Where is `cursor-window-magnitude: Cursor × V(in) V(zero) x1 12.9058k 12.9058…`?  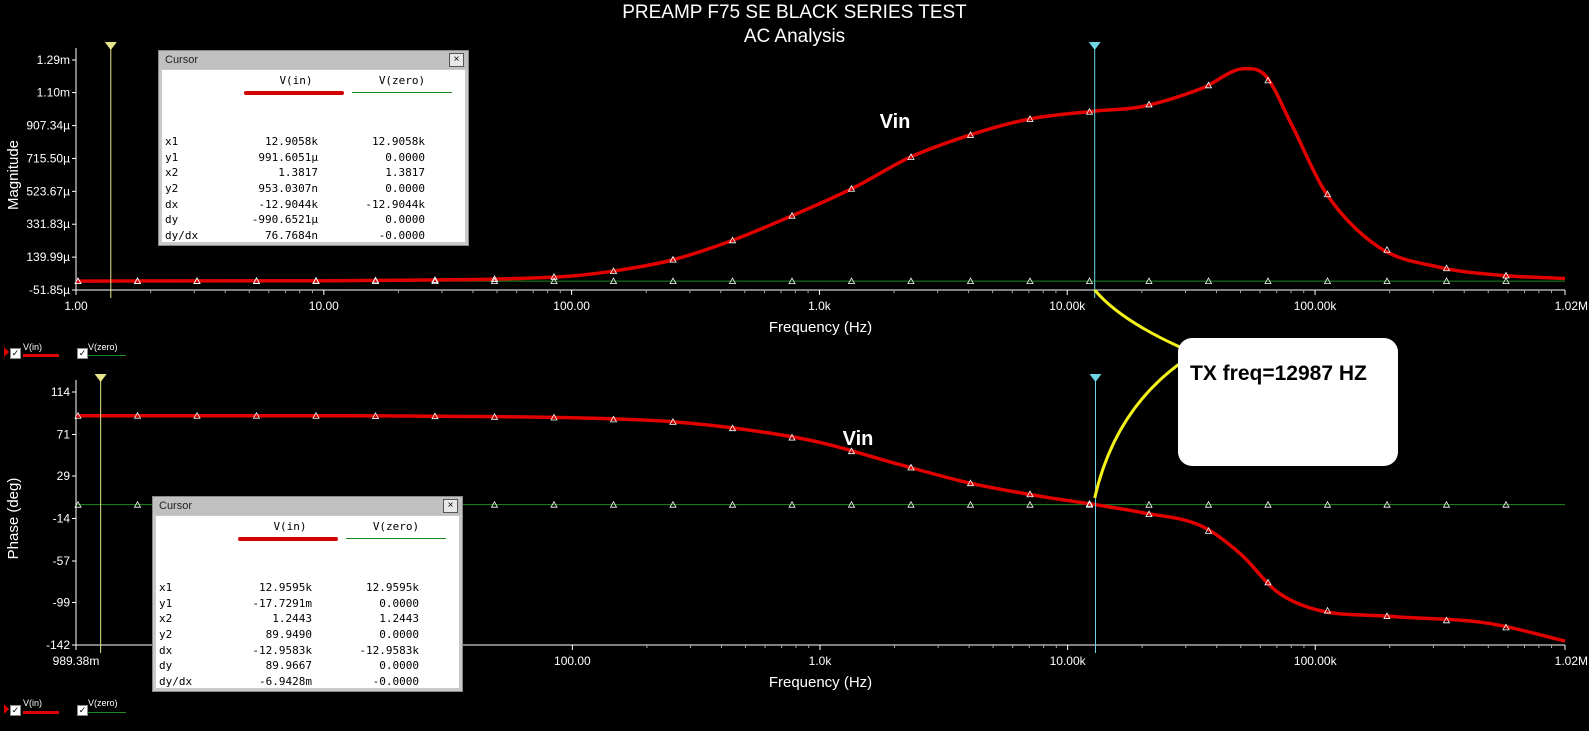 cursor-window-magnitude: Cursor × V(in) V(zero) x1 12.9058k 12.9058… is located at coordinates (313, 153).